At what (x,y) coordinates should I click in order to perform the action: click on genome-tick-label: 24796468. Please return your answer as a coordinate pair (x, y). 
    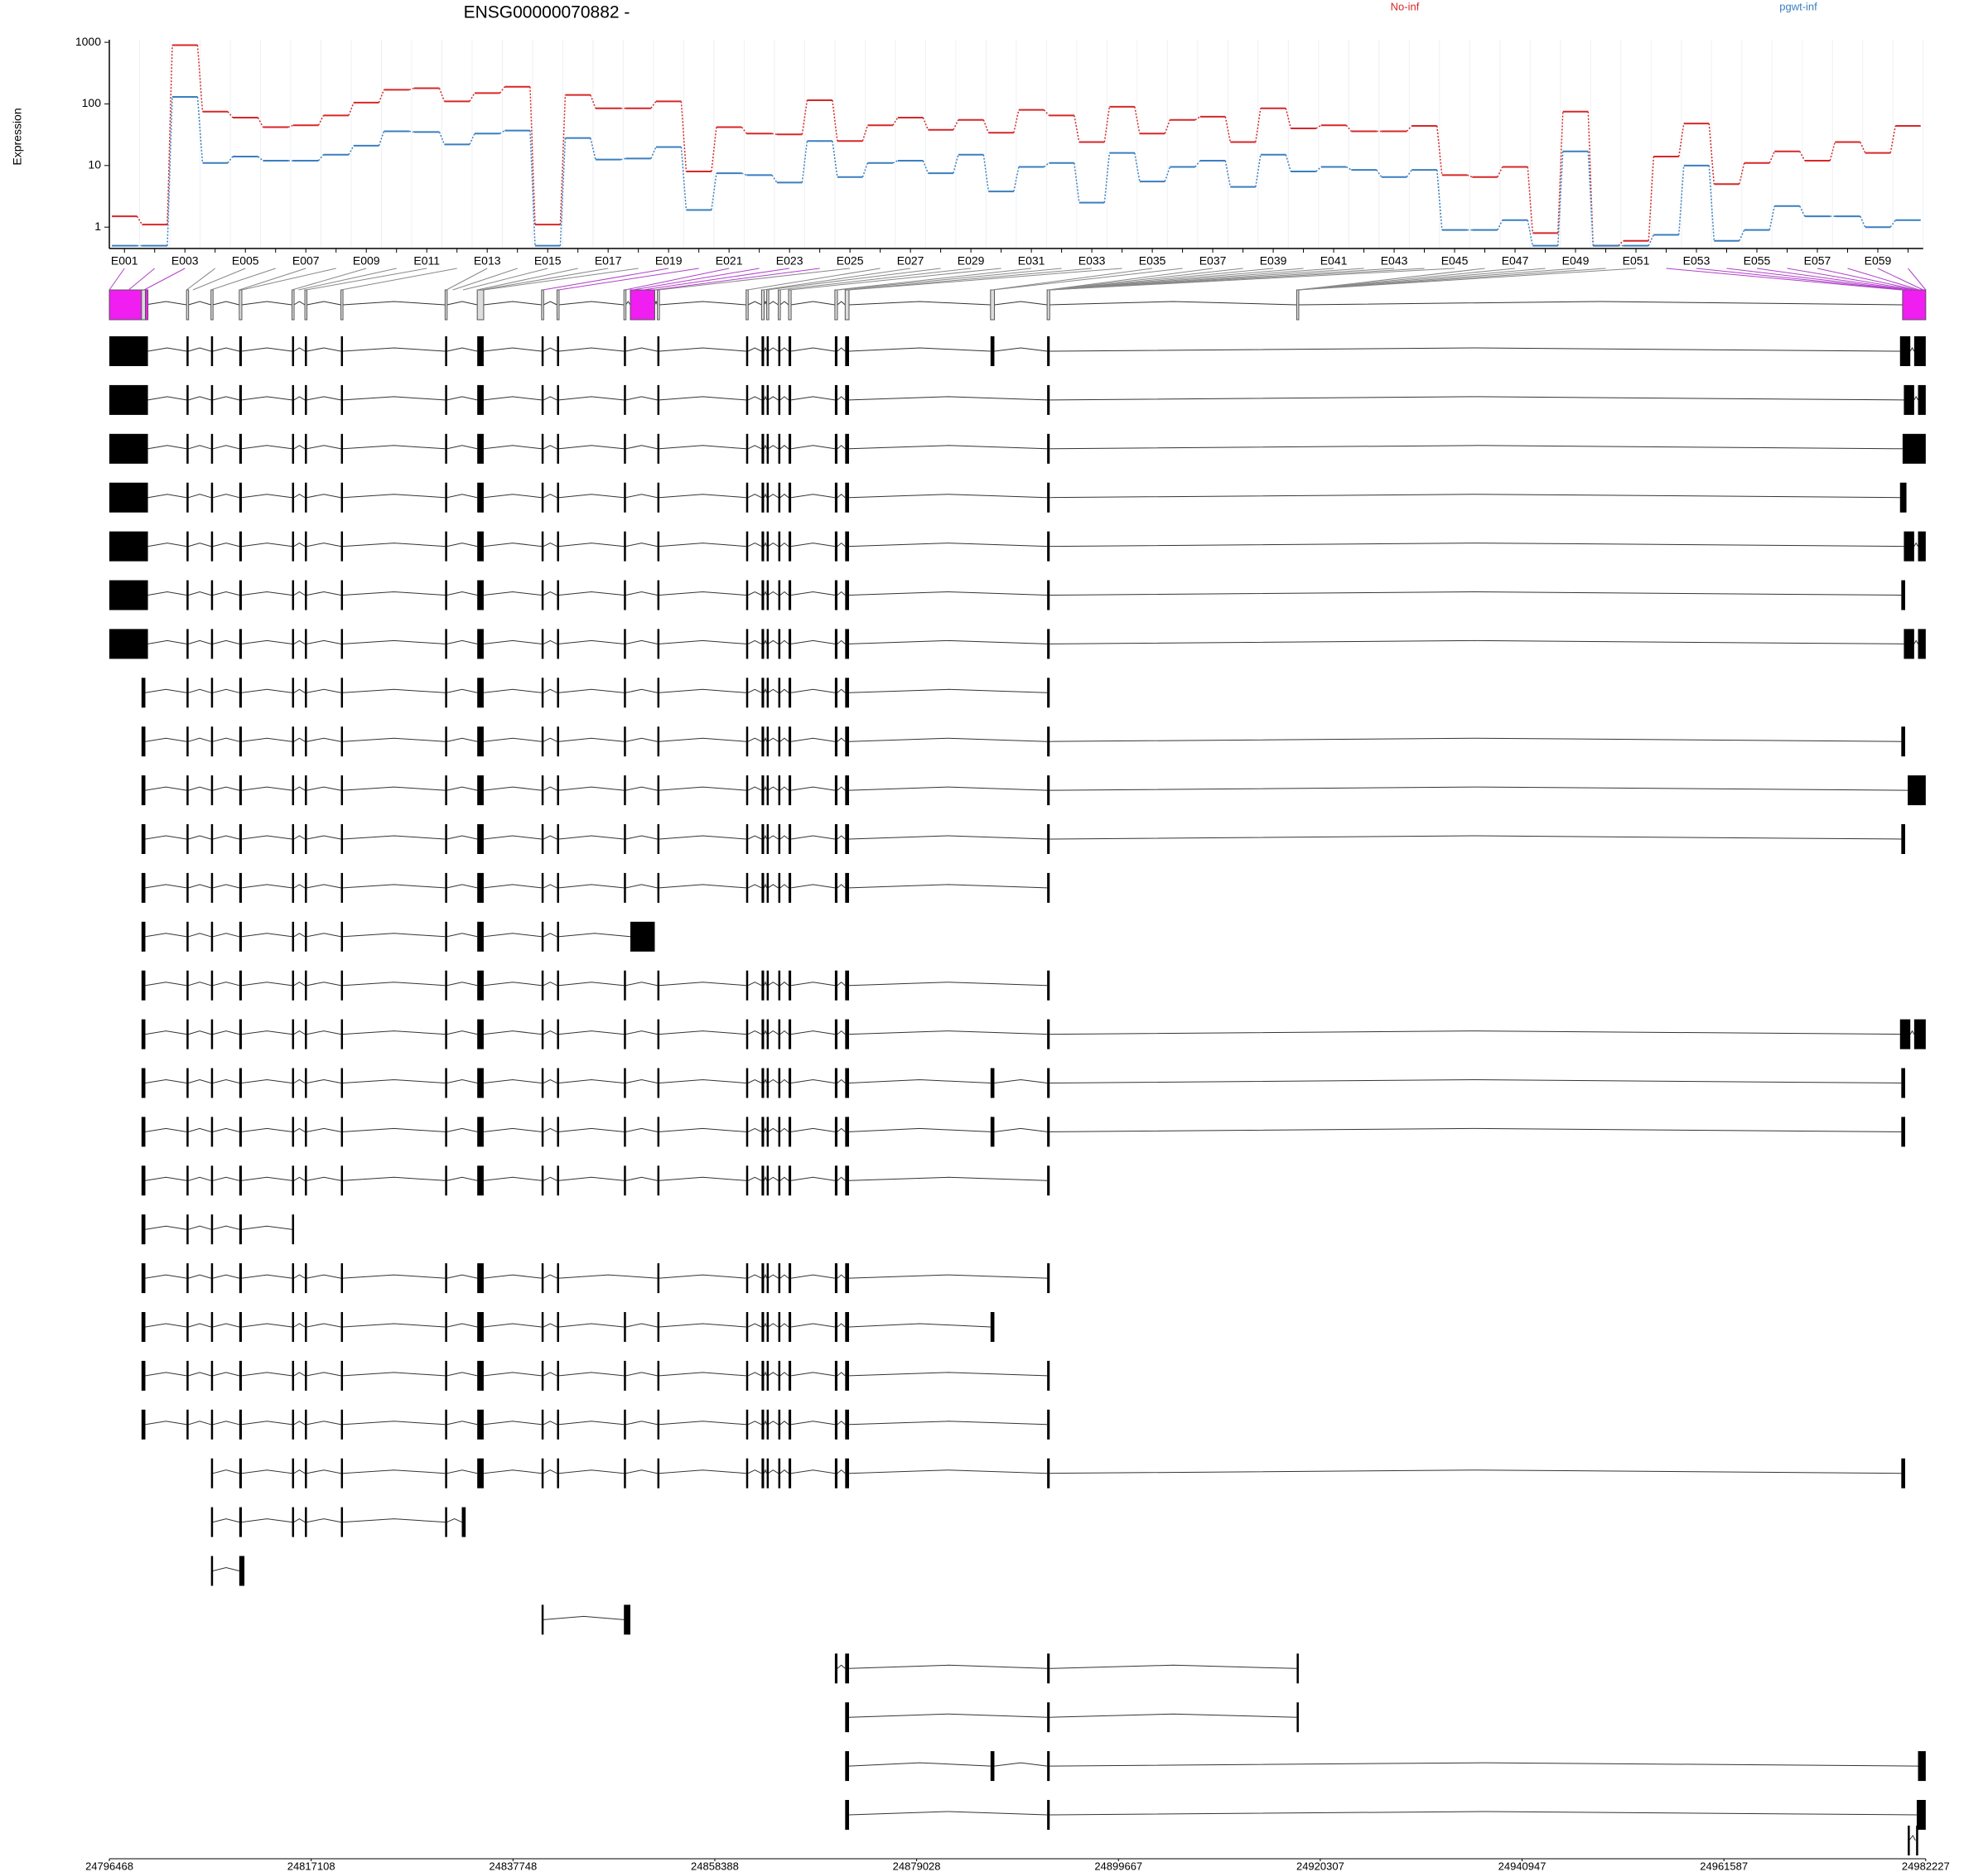
    Looking at the image, I should click on (109, 1866).